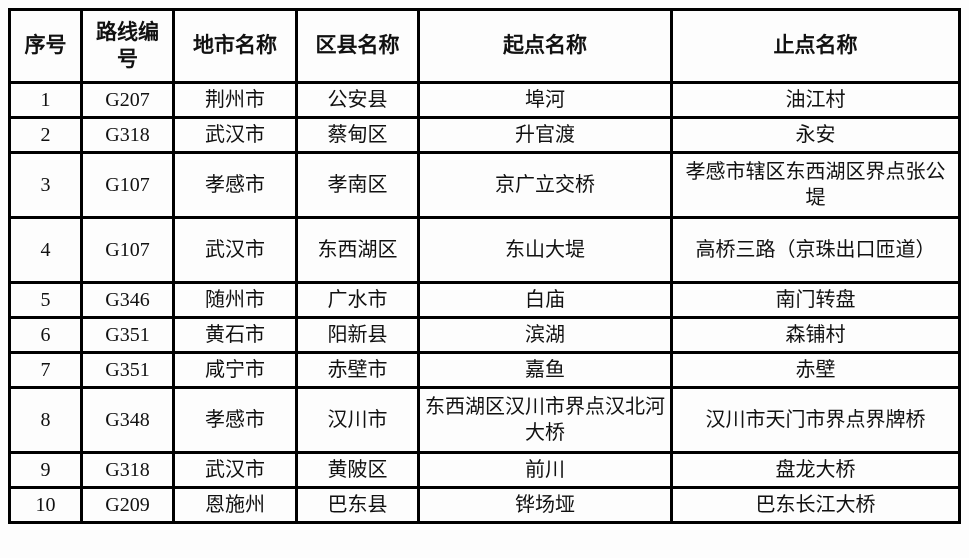 This screenshot has width=969, height=558. Describe the element at coordinates (815, 335) in the screenshot. I see `cell-end: 森铺村` at that location.